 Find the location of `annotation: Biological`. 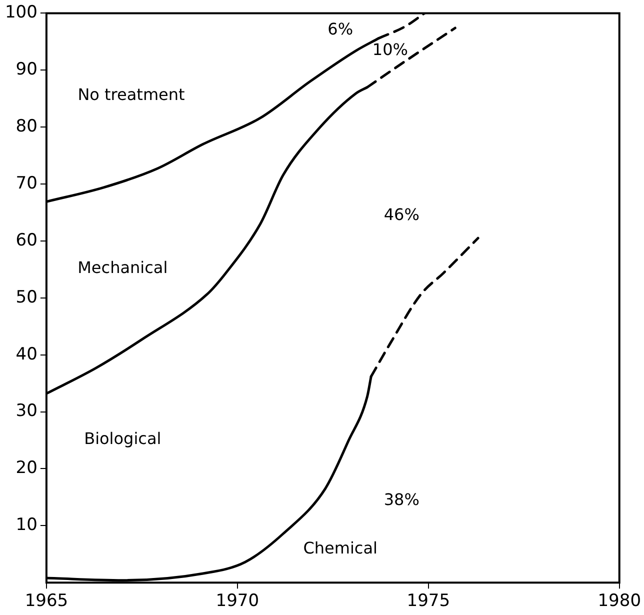

annotation: Biological is located at coordinates (123, 438).